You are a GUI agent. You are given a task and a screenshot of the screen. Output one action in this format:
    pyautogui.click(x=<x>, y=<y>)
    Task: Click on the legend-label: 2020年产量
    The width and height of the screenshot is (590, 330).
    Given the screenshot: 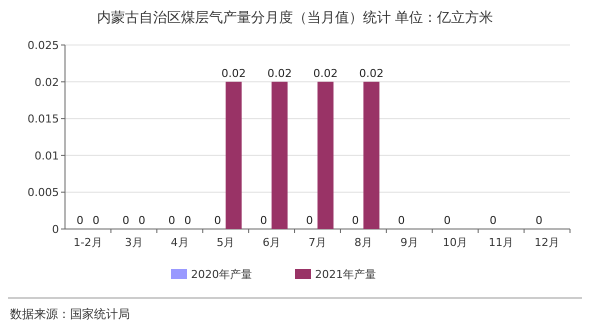 What is the action you would take?
    pyautogui.click(x=221, y=274)
    